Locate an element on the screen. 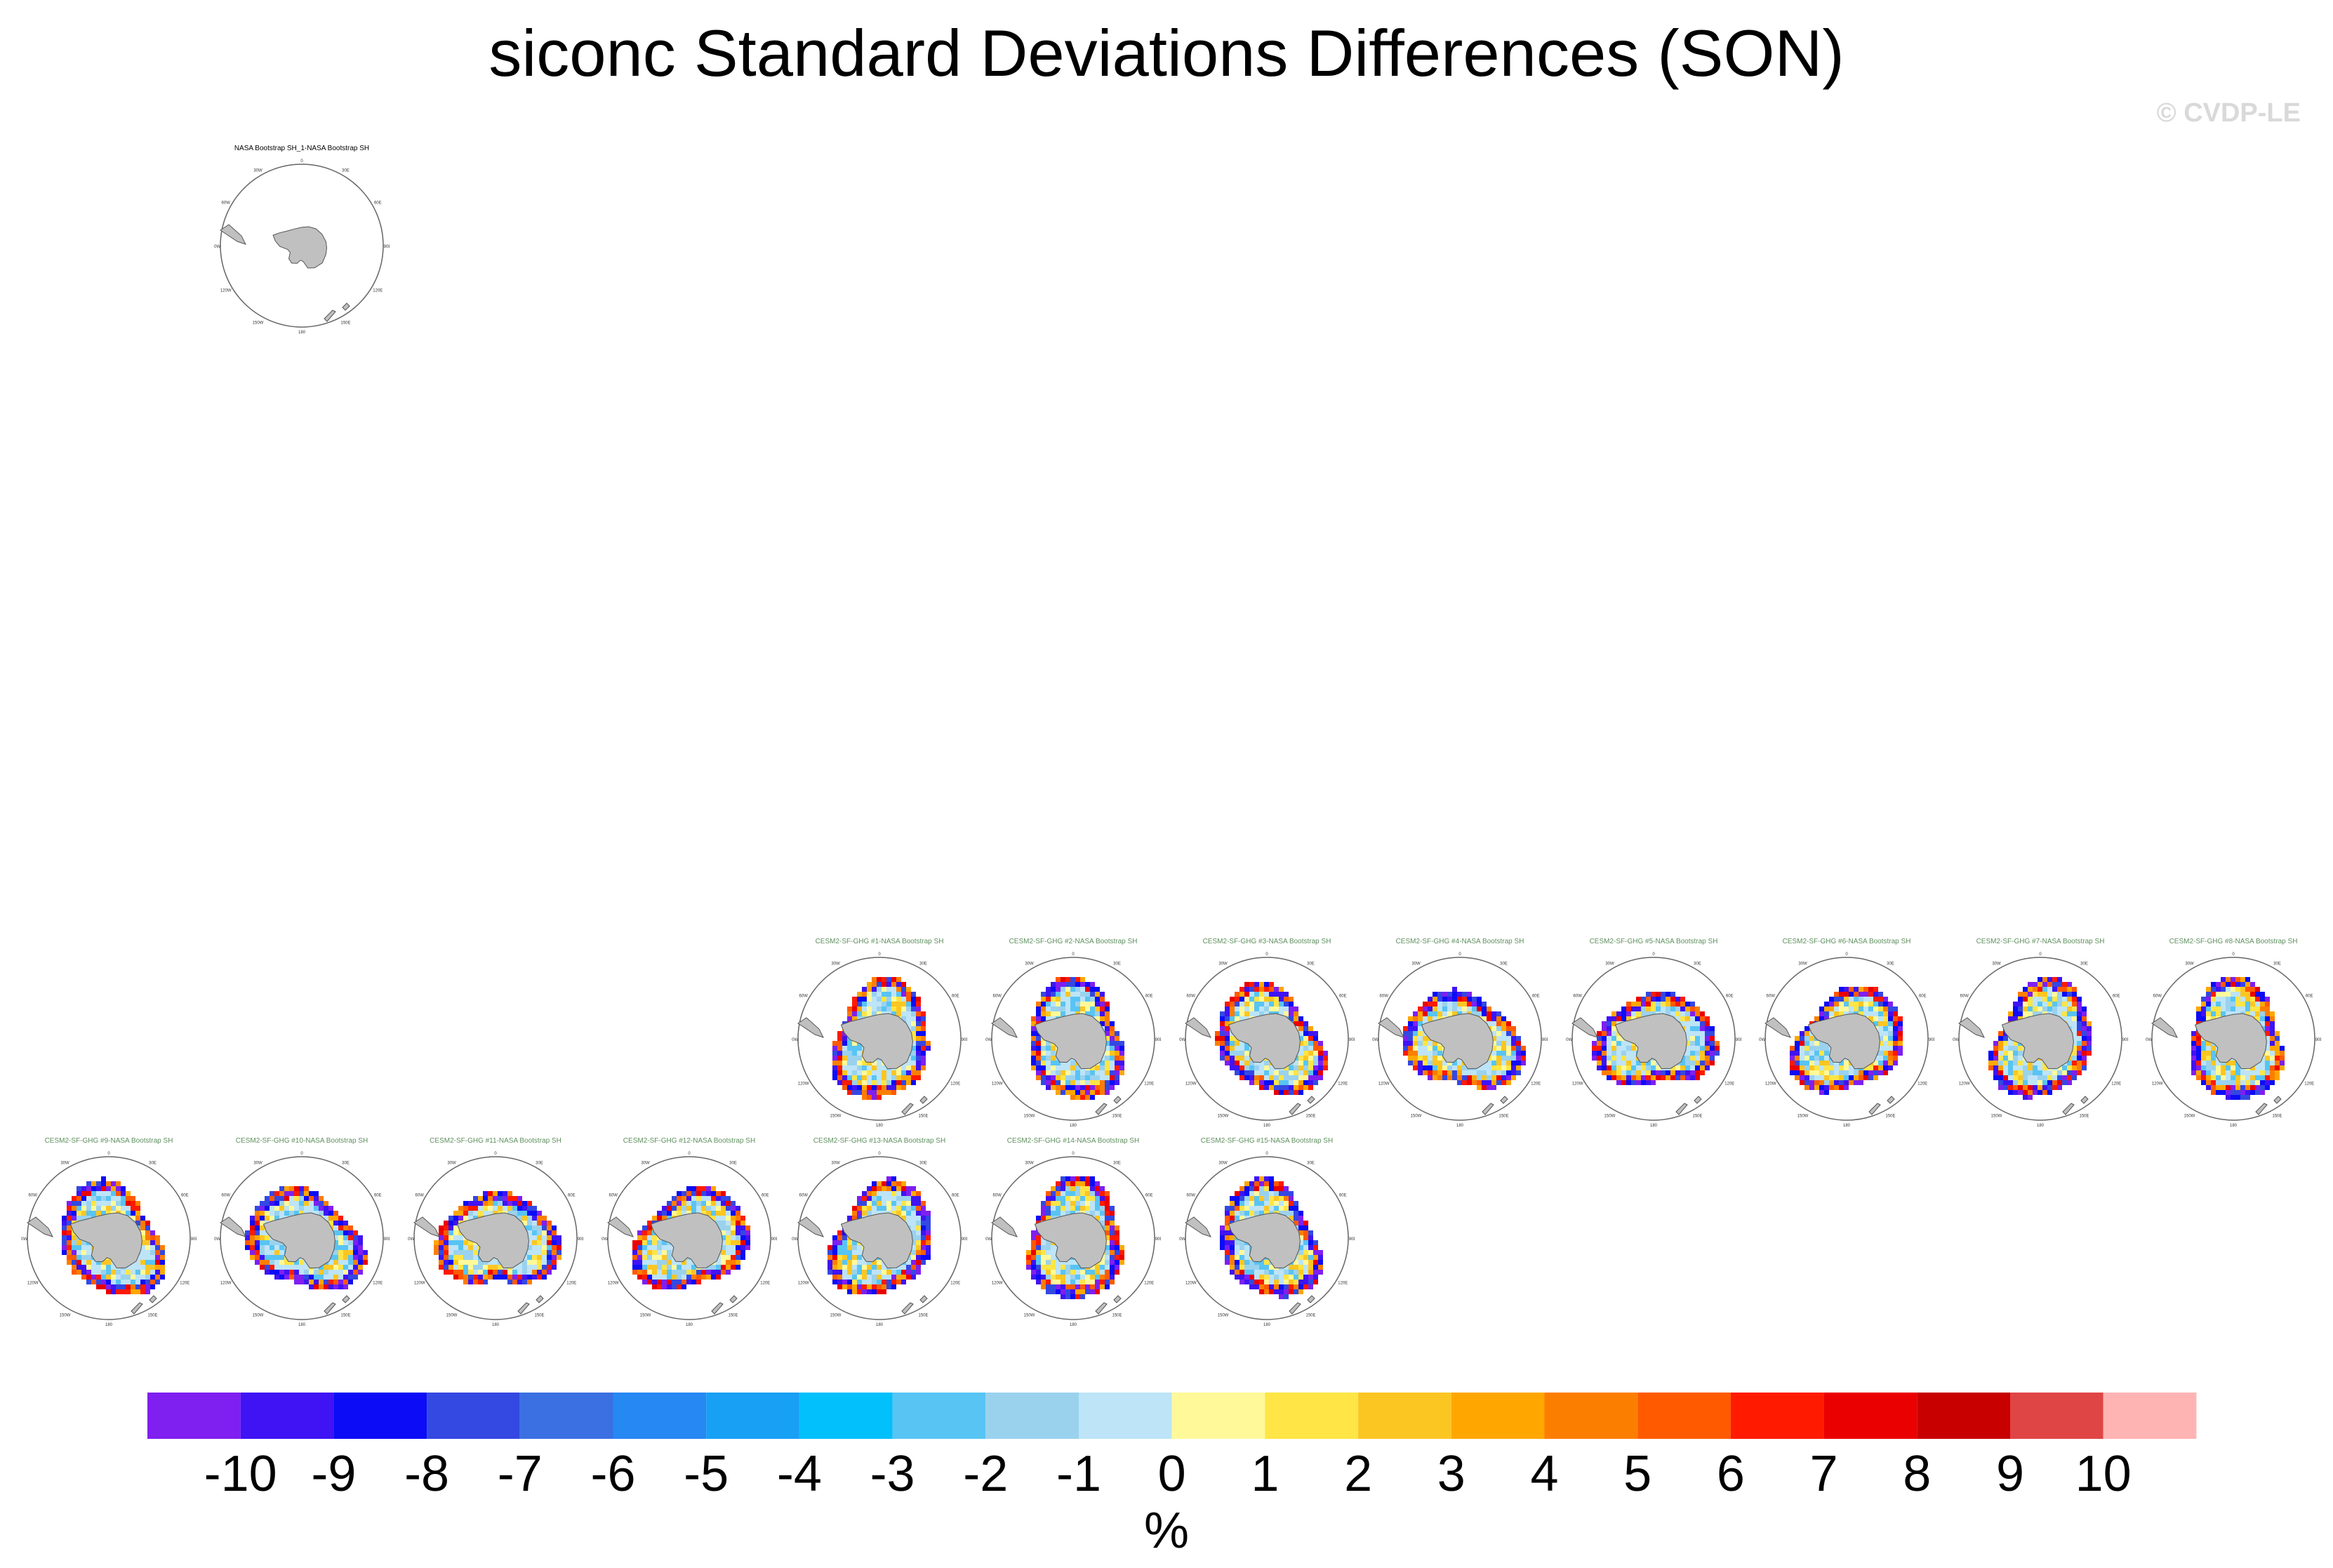  longitude-label: 90W is located at coordinates (795, 1040).